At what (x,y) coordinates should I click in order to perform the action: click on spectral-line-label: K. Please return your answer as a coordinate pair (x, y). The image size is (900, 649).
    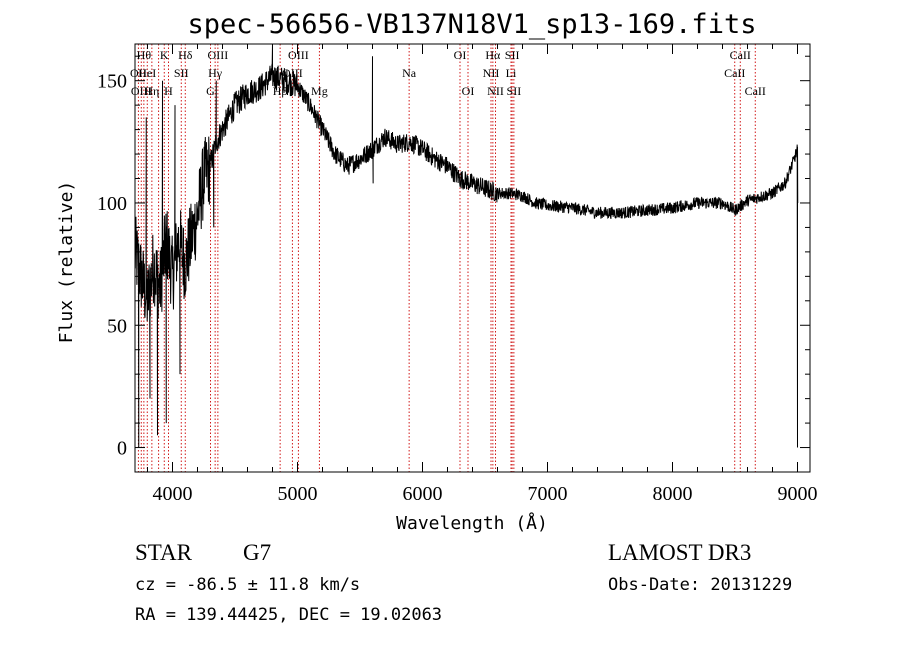
    Looking at the image, I should click on (164, 55).